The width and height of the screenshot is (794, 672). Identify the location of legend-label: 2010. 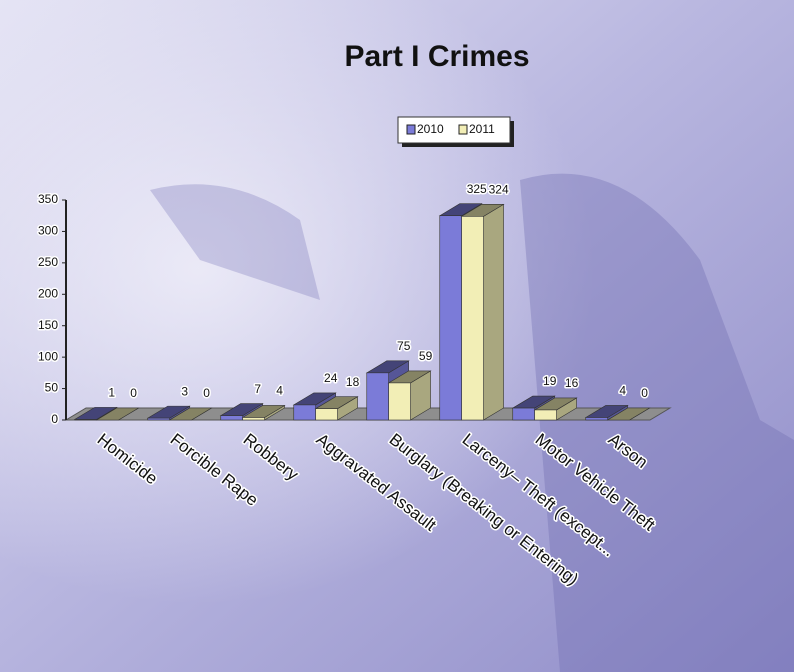
(430, 129).